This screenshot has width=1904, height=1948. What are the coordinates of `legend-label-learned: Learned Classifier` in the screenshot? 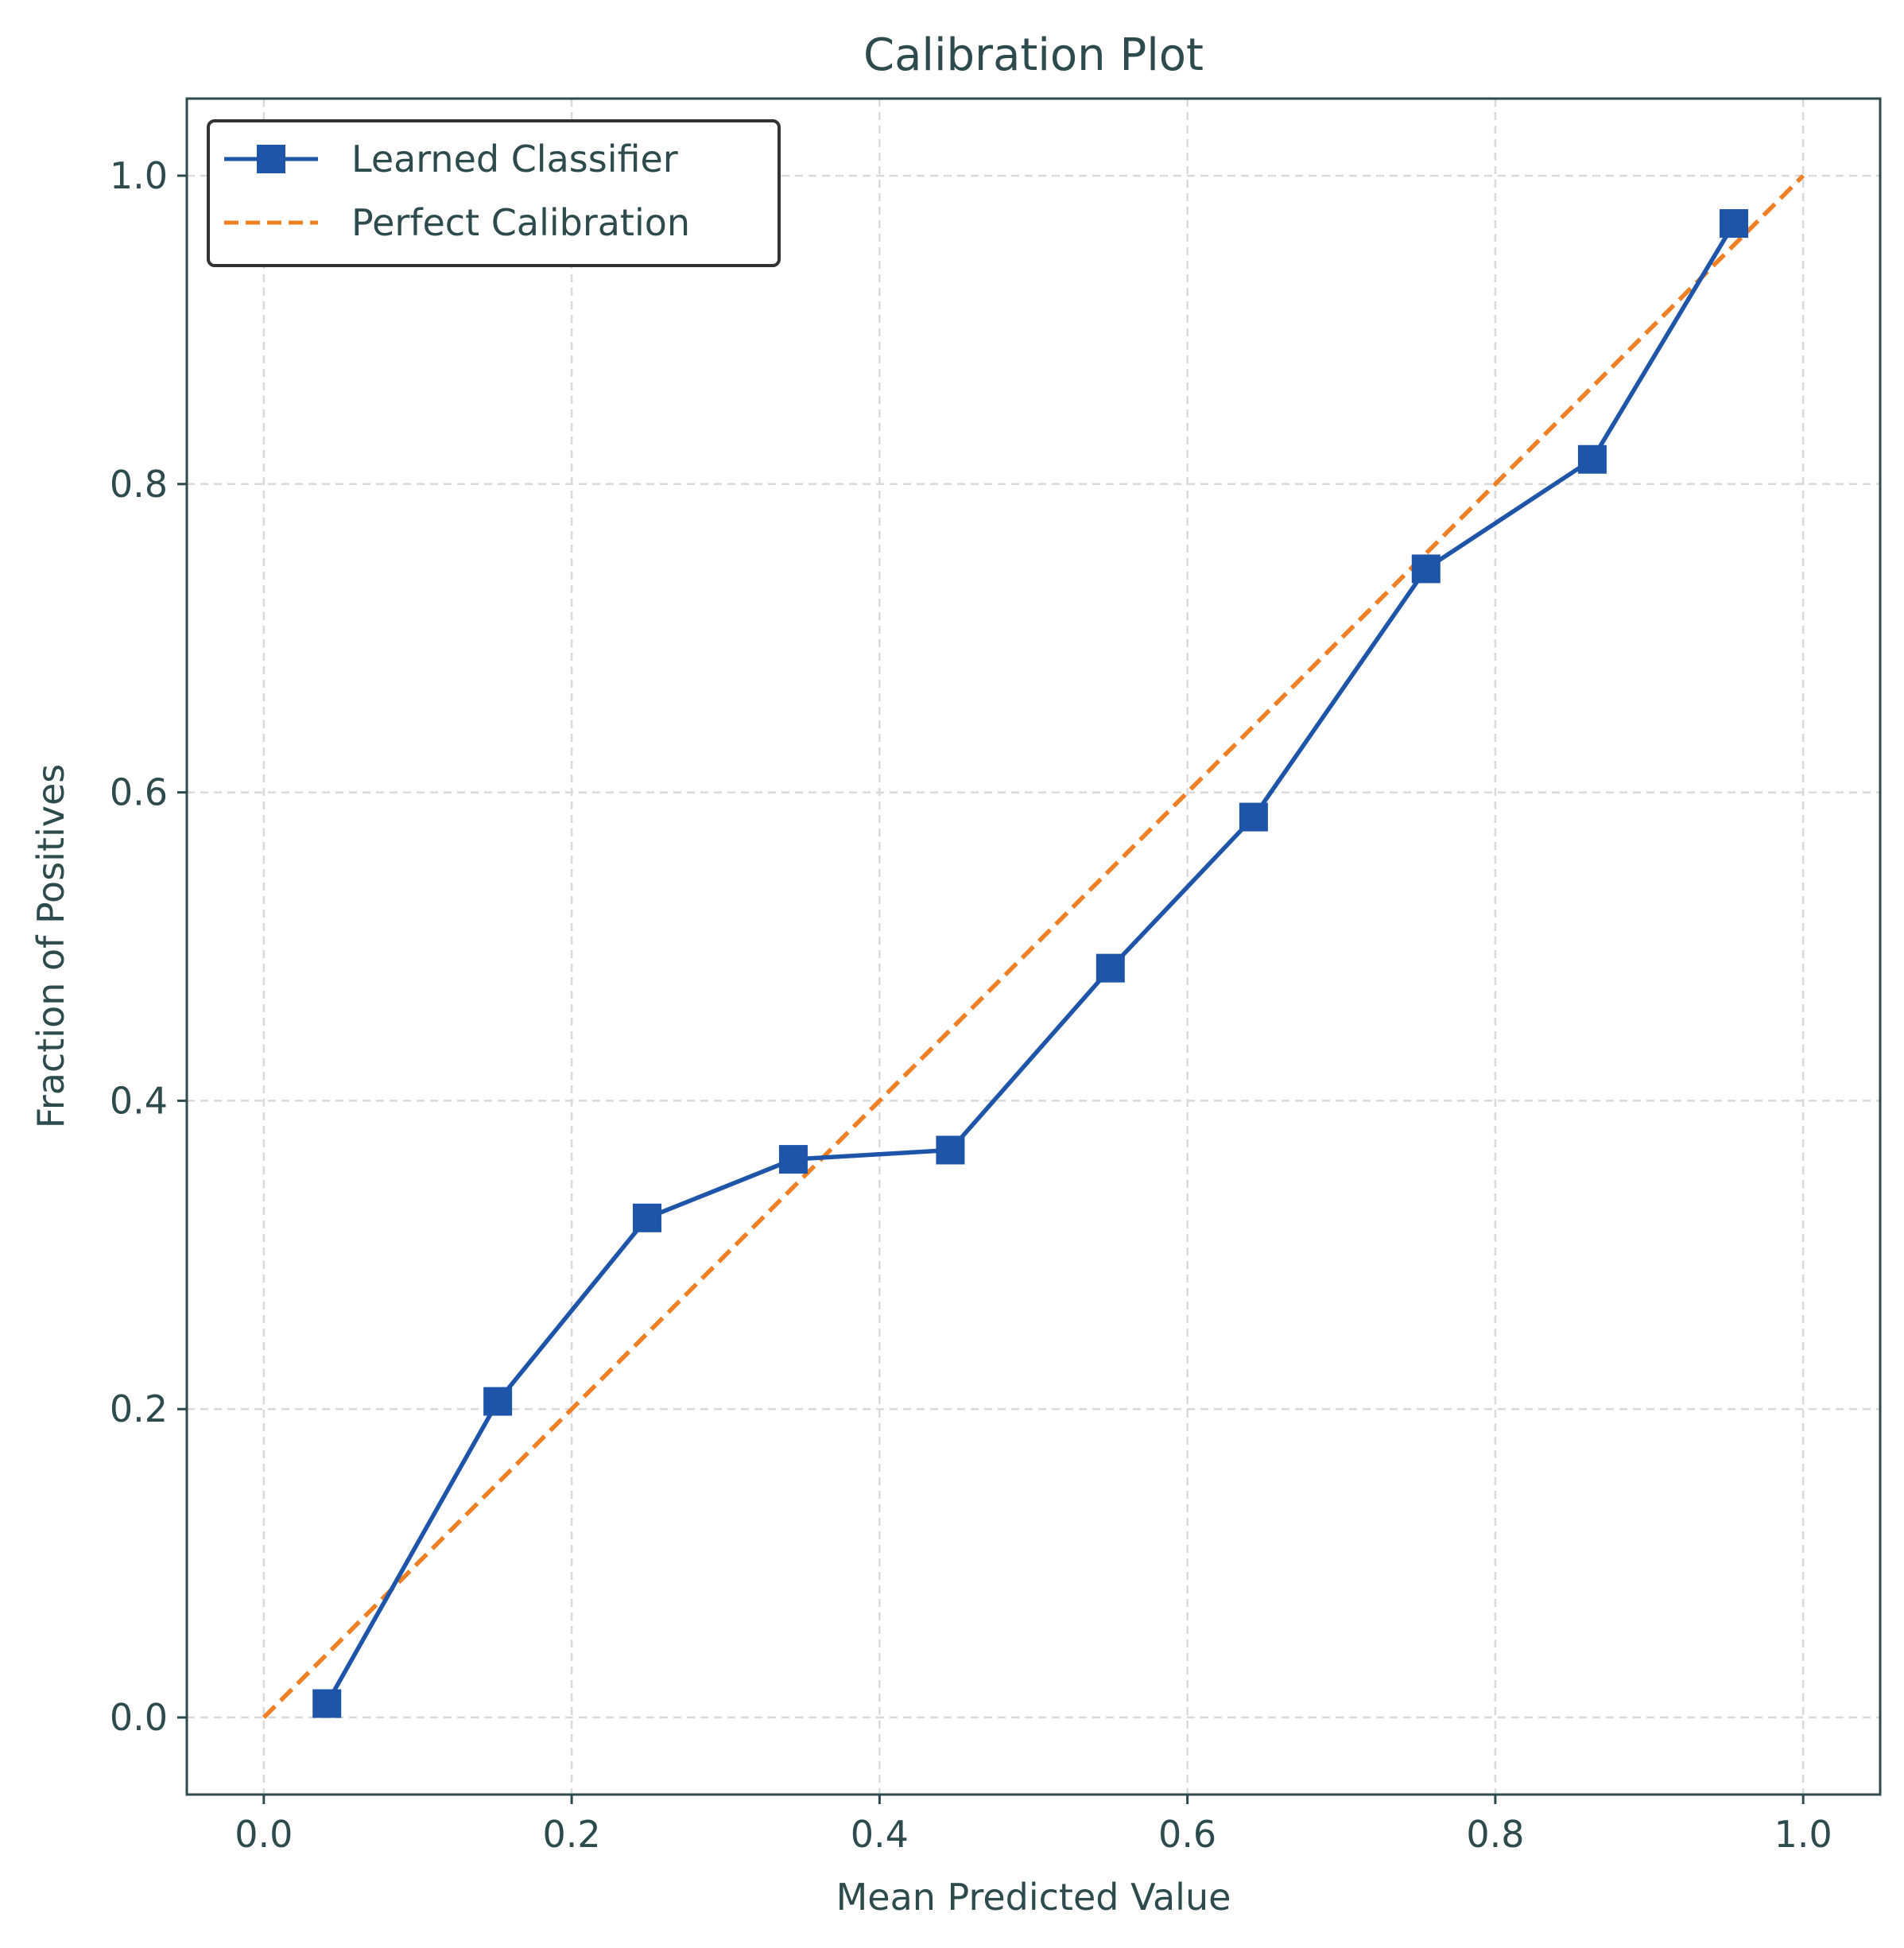 It's located at (514, 159).